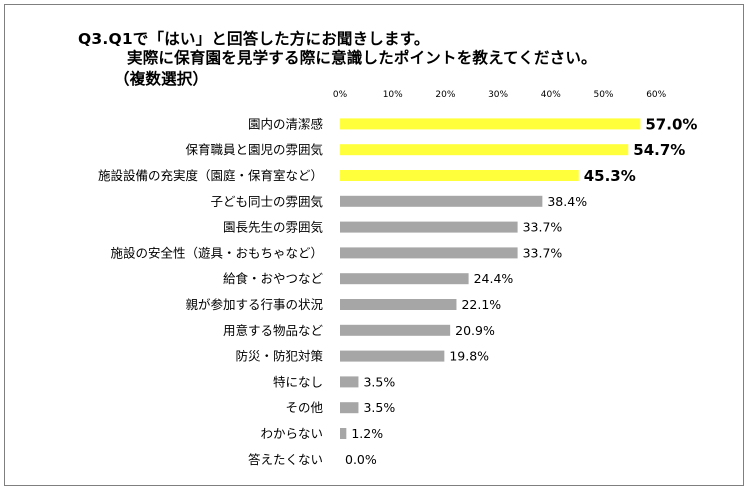 The image size is (750, 492). Describe the element at coordinates (254, 39) in the screenshot. I see `chart-title-line1: Q3.Q1で「はい」と回答した方にお聞きします。` at that location.